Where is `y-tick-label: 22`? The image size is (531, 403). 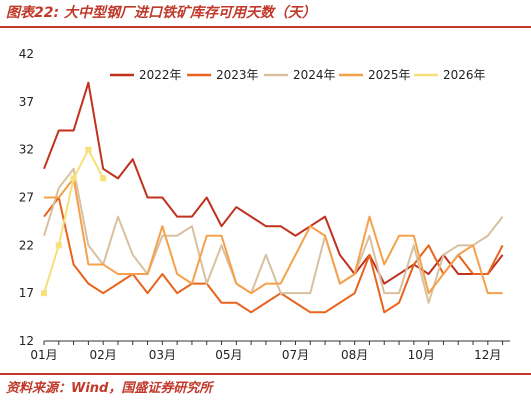
y-tick-label: 22 is located at coordinates (26, 245).